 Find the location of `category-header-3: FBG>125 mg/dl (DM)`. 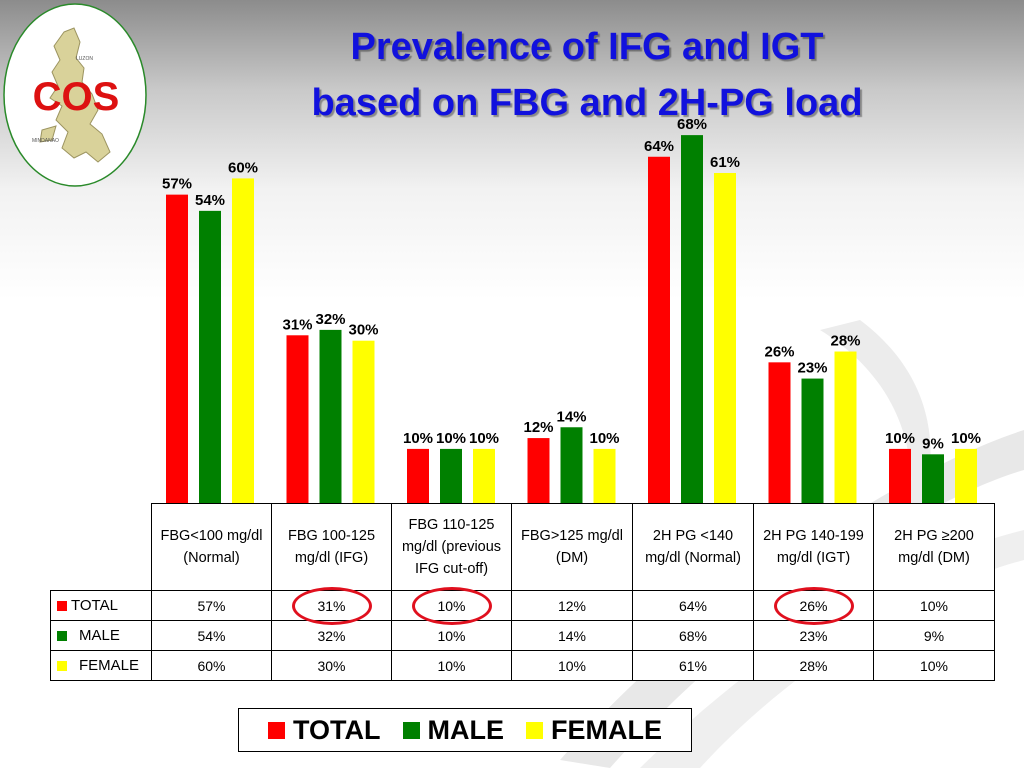

category-header-3: FBG>125 mg/dl (DM) is located at coordinates (572, 547).